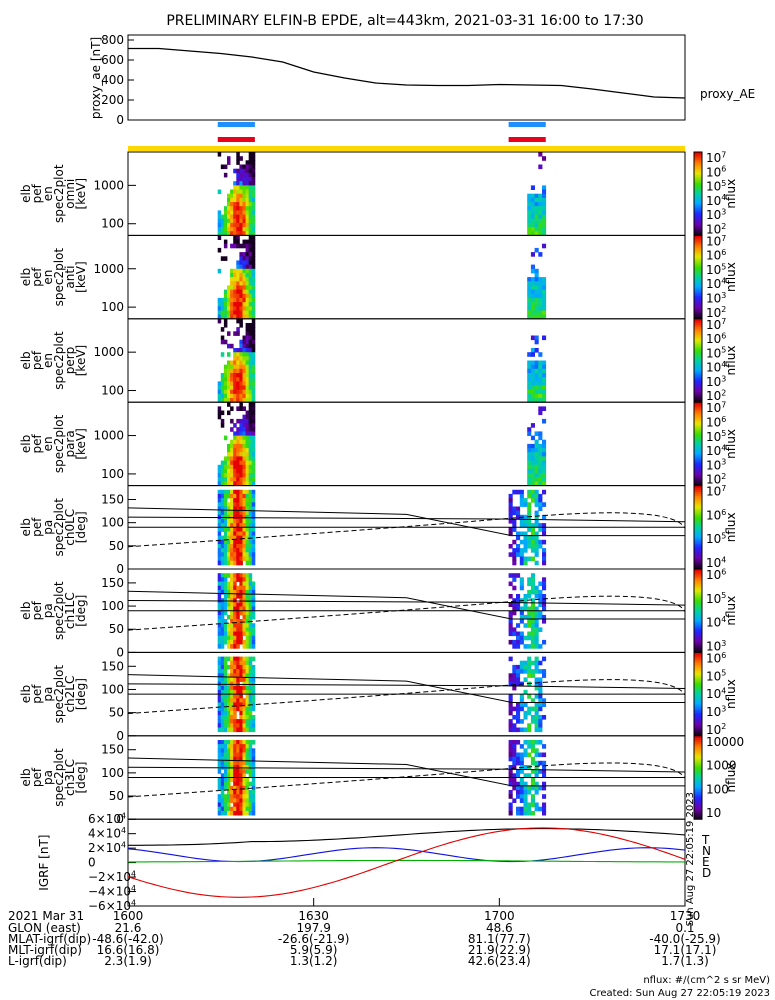  I want to click on colorbar-tick-label: 107, so click(716, 408).